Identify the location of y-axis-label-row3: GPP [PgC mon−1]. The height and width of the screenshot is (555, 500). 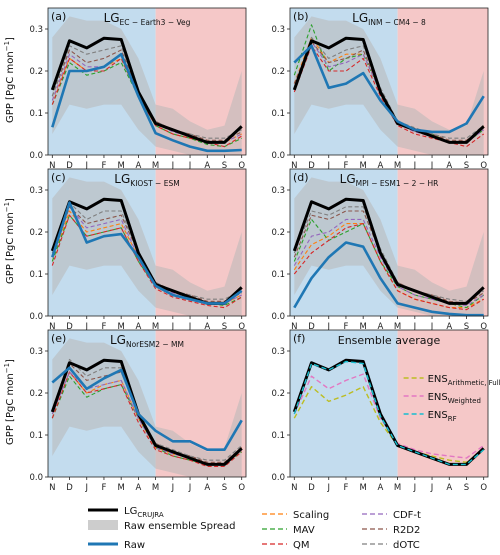
(9, 402).